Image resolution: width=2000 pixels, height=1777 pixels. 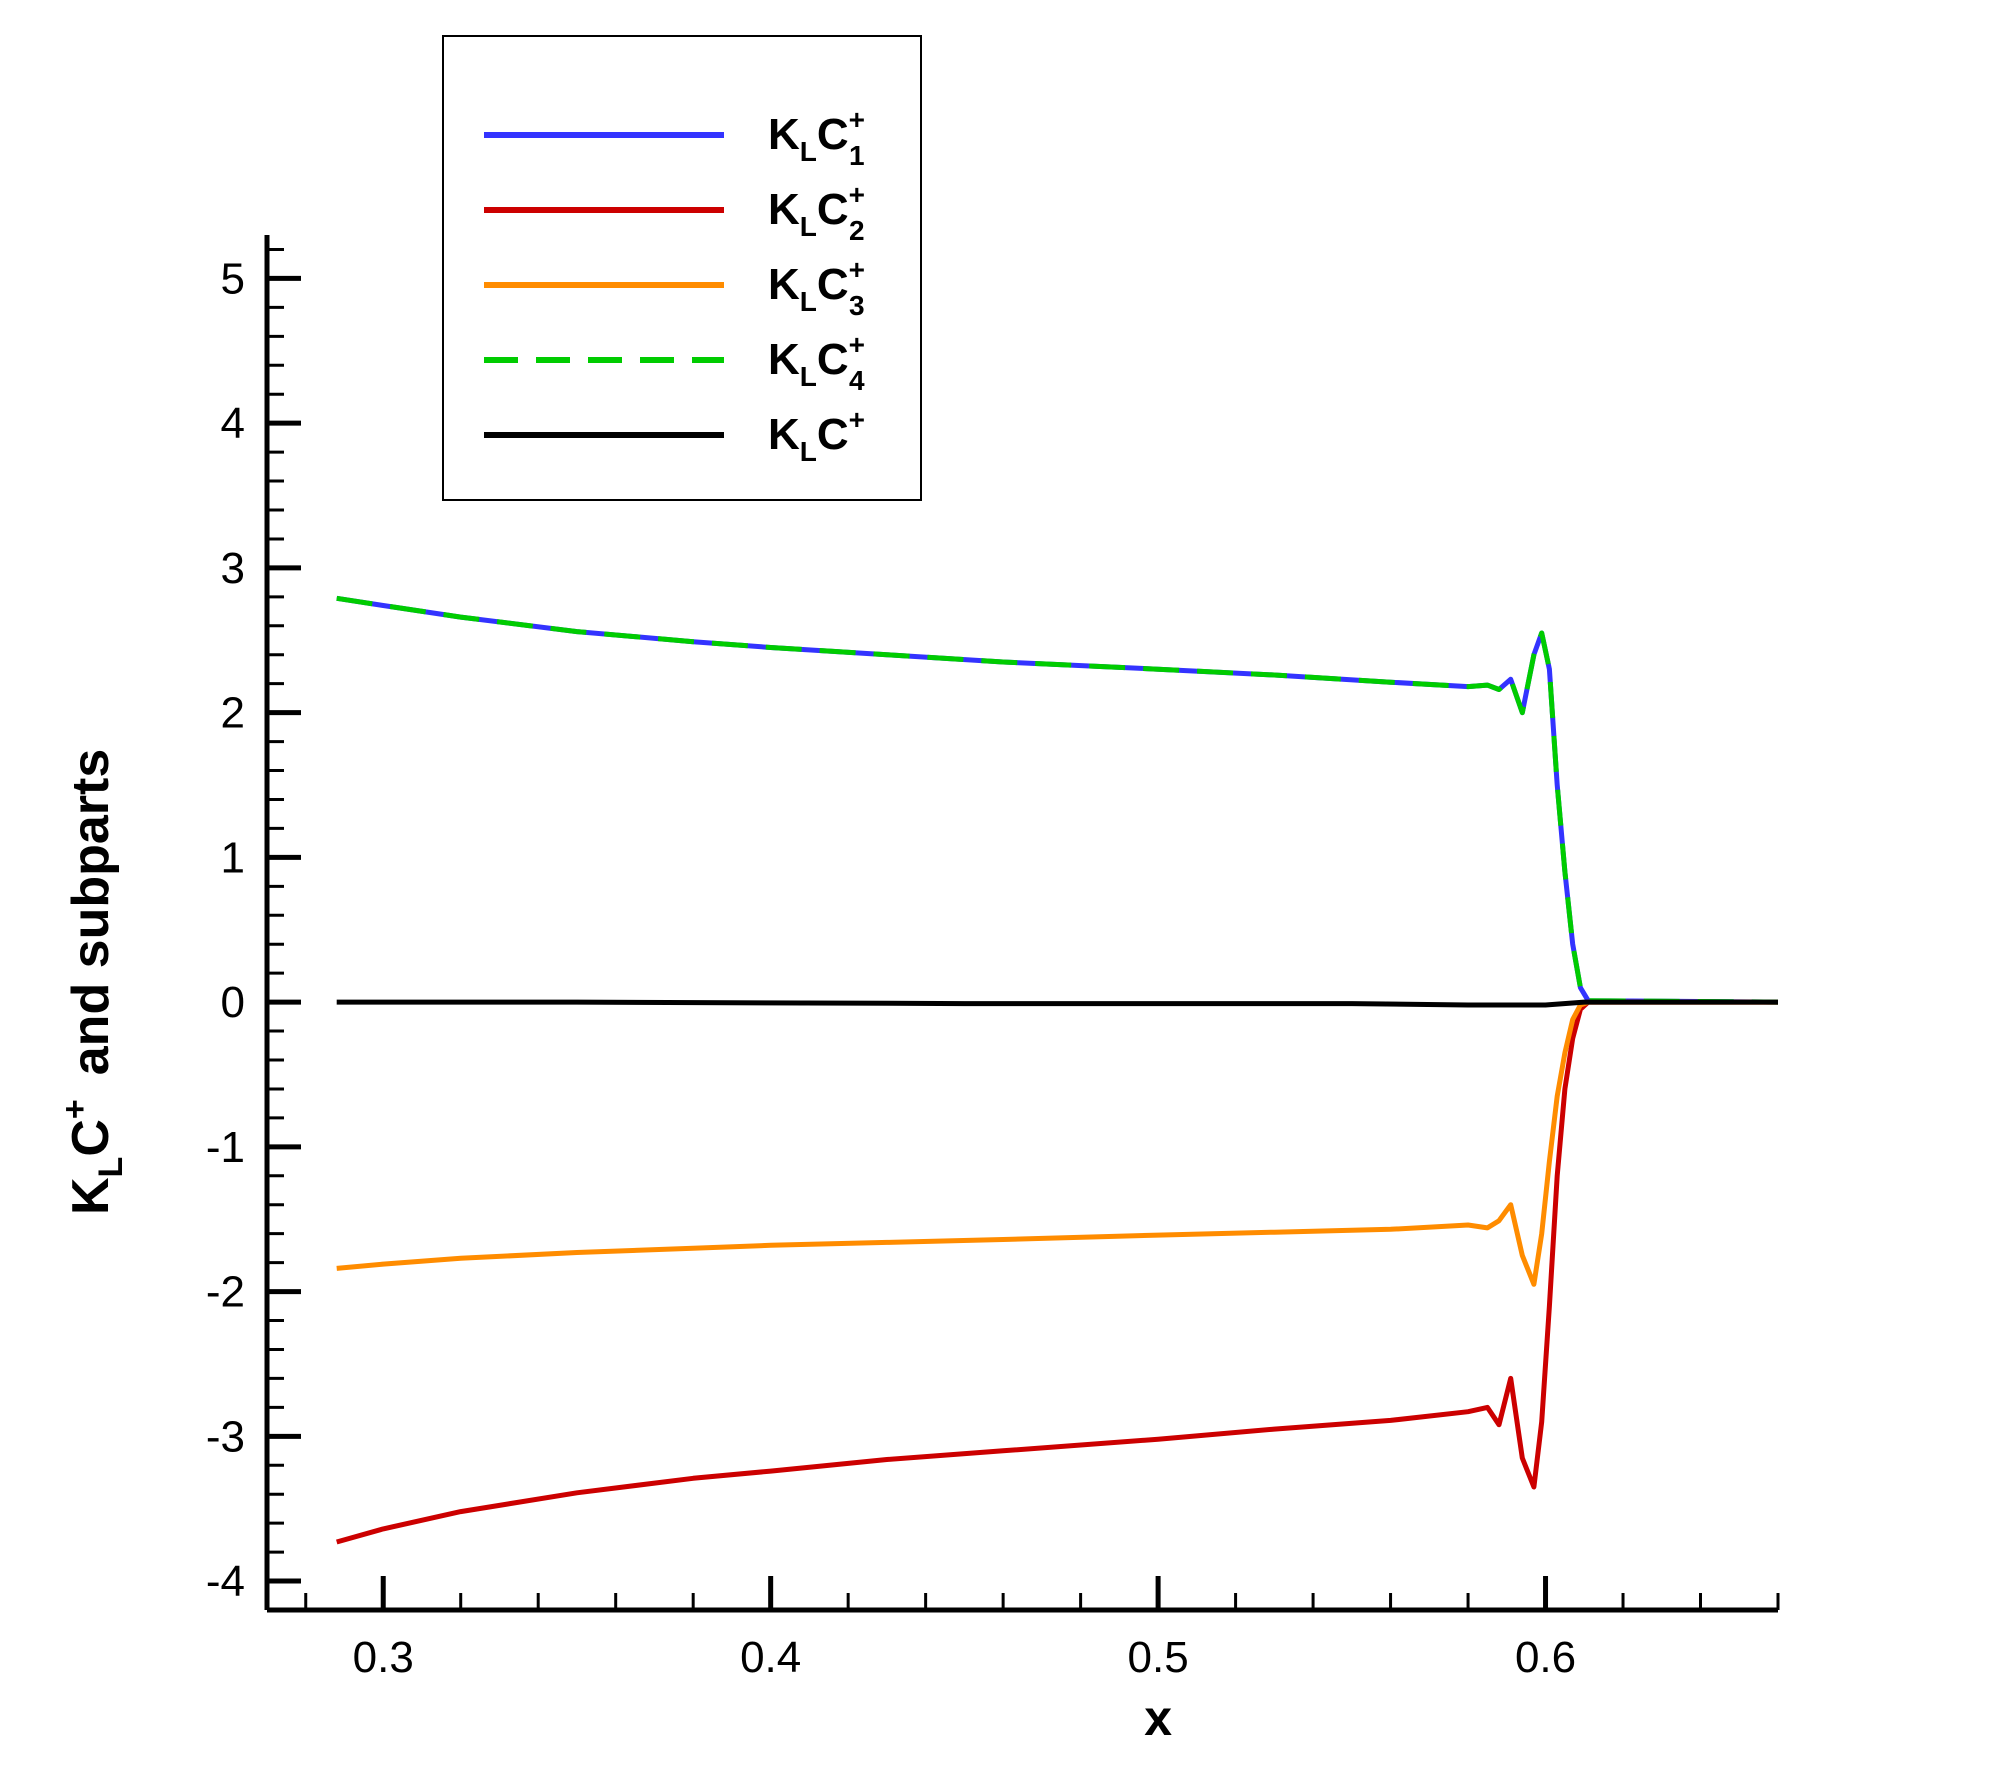 What do you see at coordinates (233, 713) in the screenshot?
I see `y-tick-label: 2` at bounding box center [233, 713].